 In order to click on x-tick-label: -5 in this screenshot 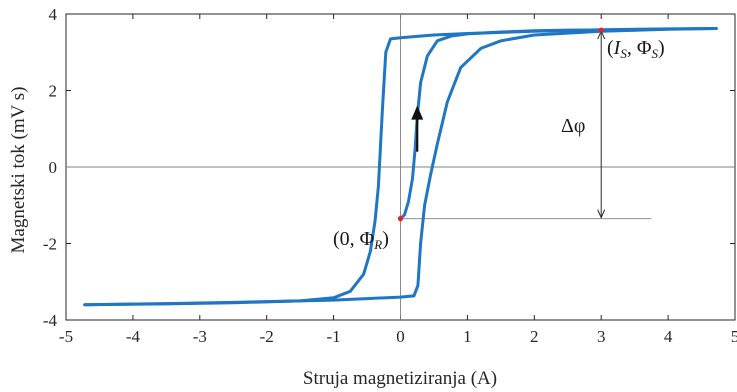, I will do `click(66, 336)`.